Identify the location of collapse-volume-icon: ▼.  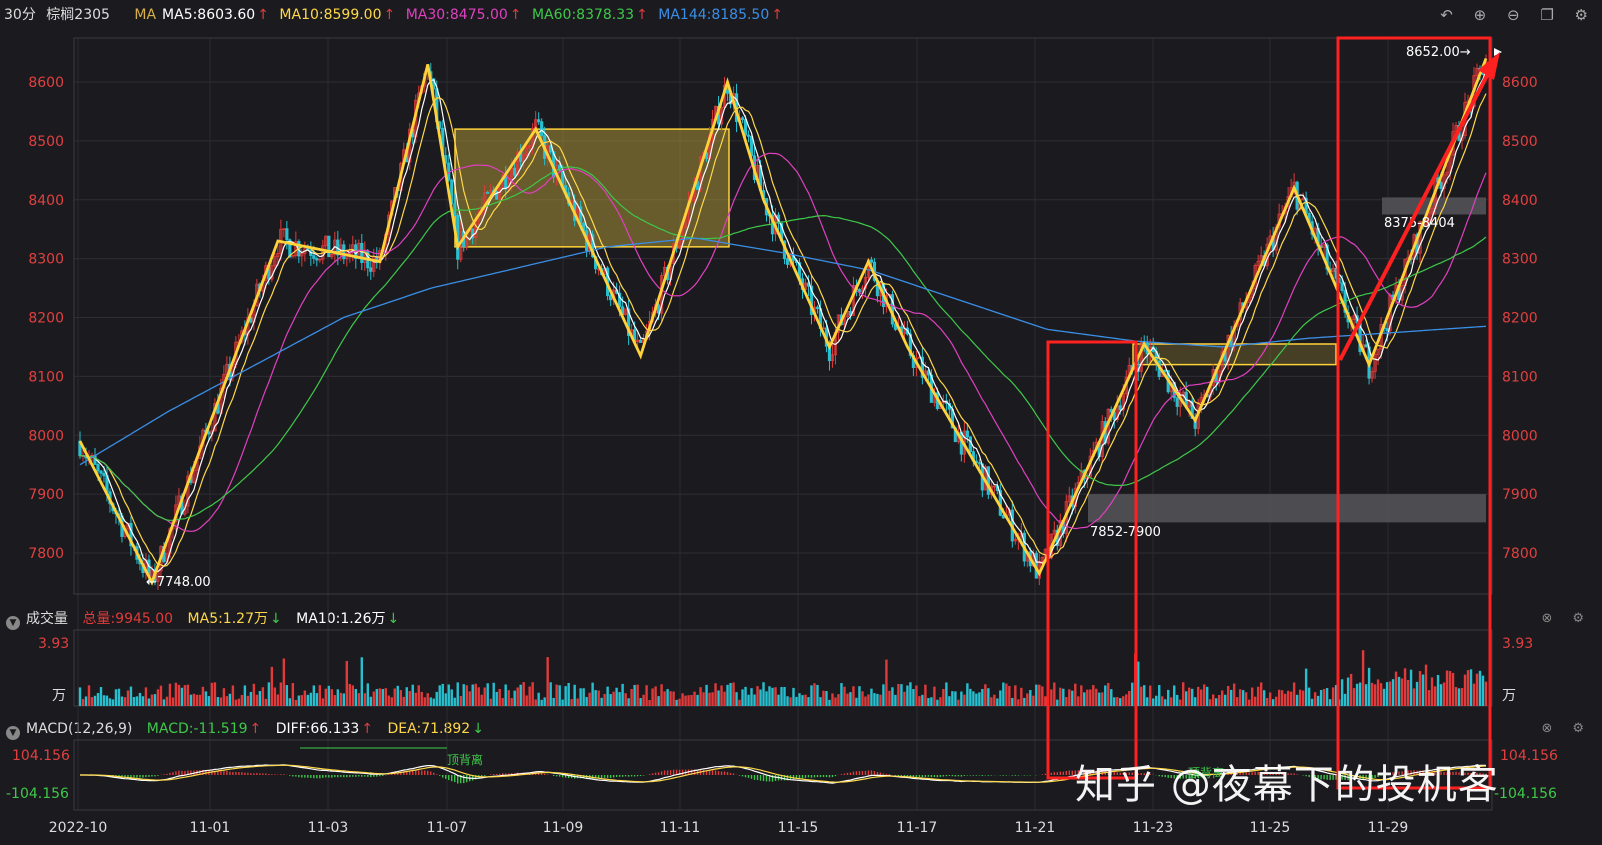
(13, 623).